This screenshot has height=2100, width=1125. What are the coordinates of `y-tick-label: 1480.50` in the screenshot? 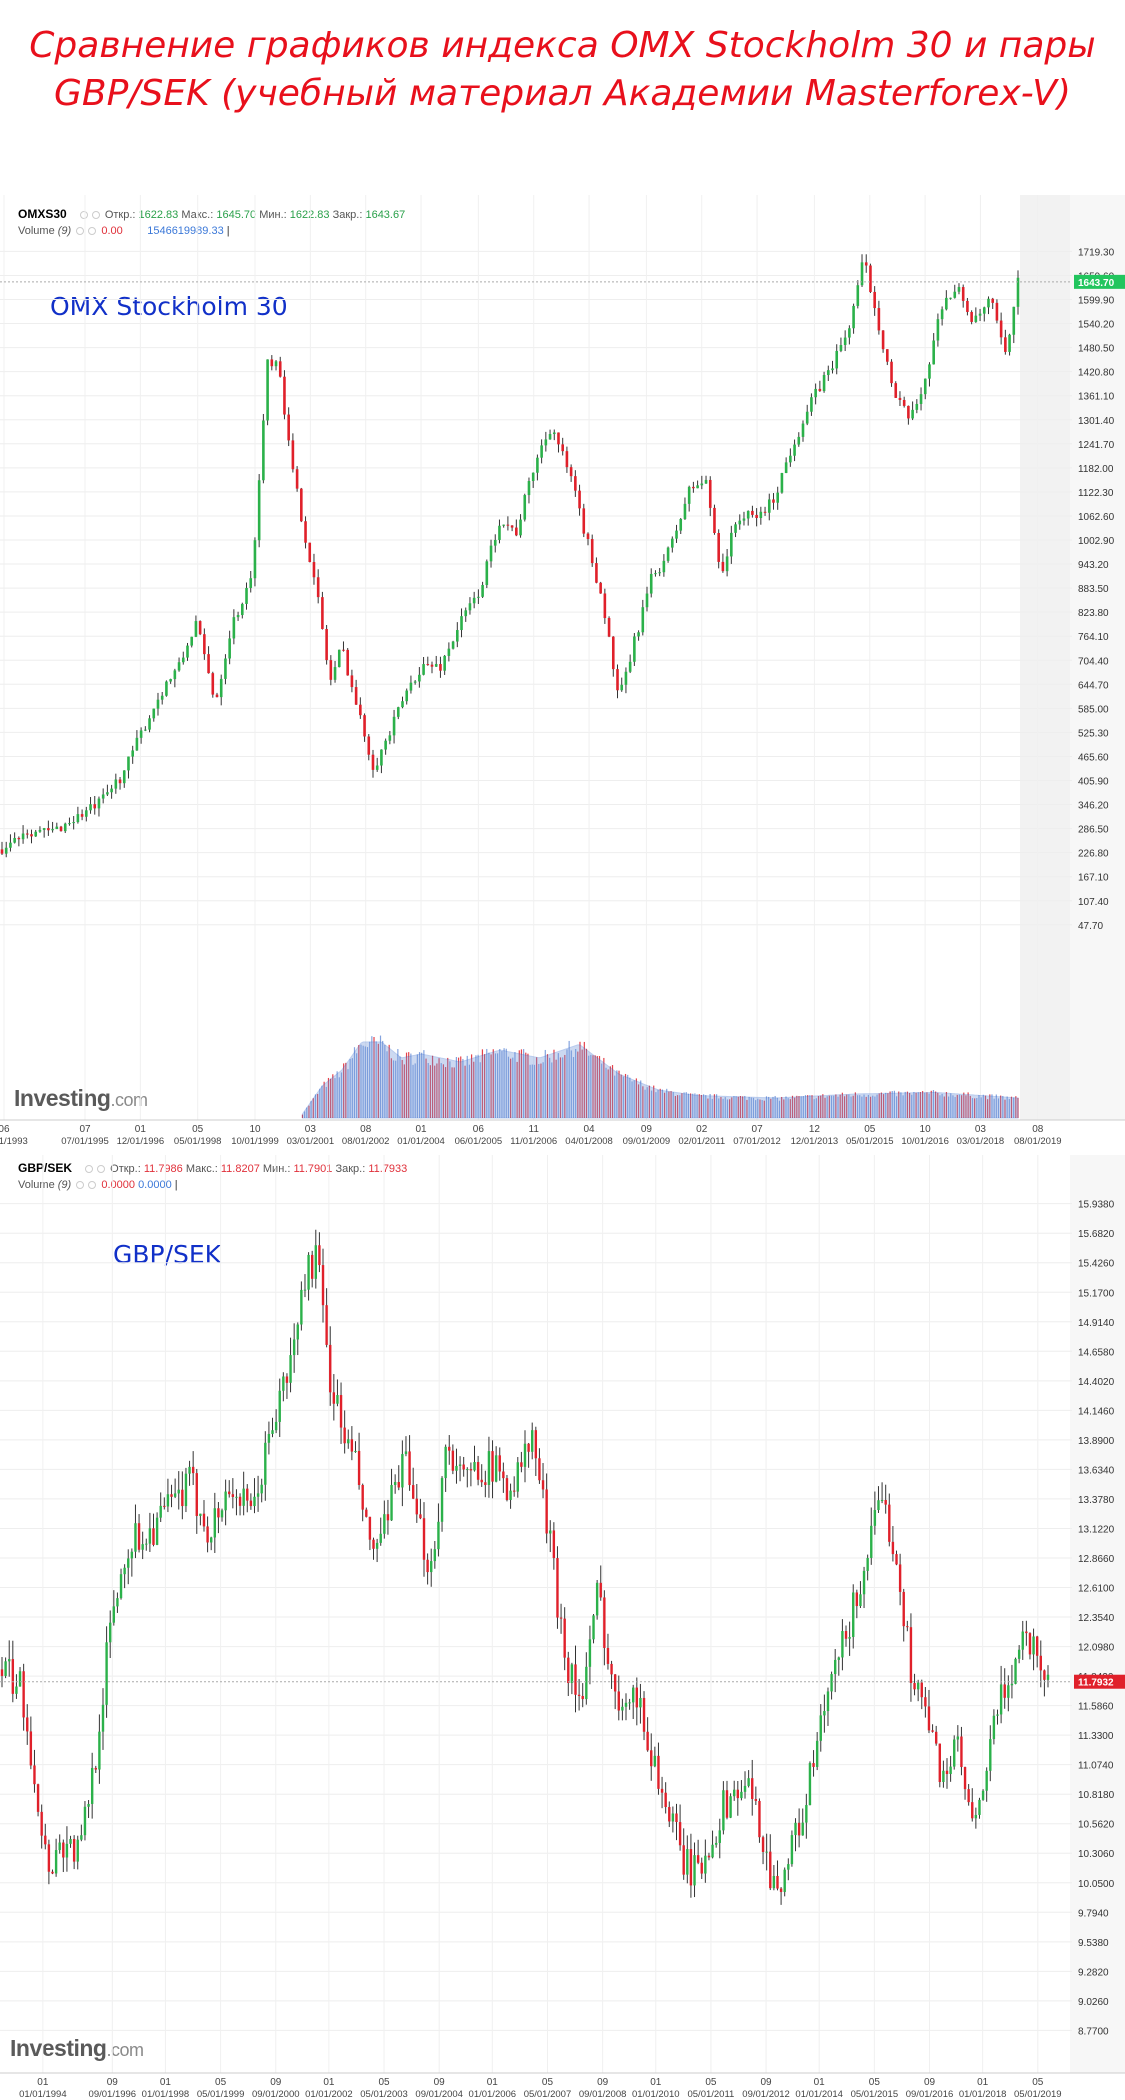 It's located at (1096, 349).